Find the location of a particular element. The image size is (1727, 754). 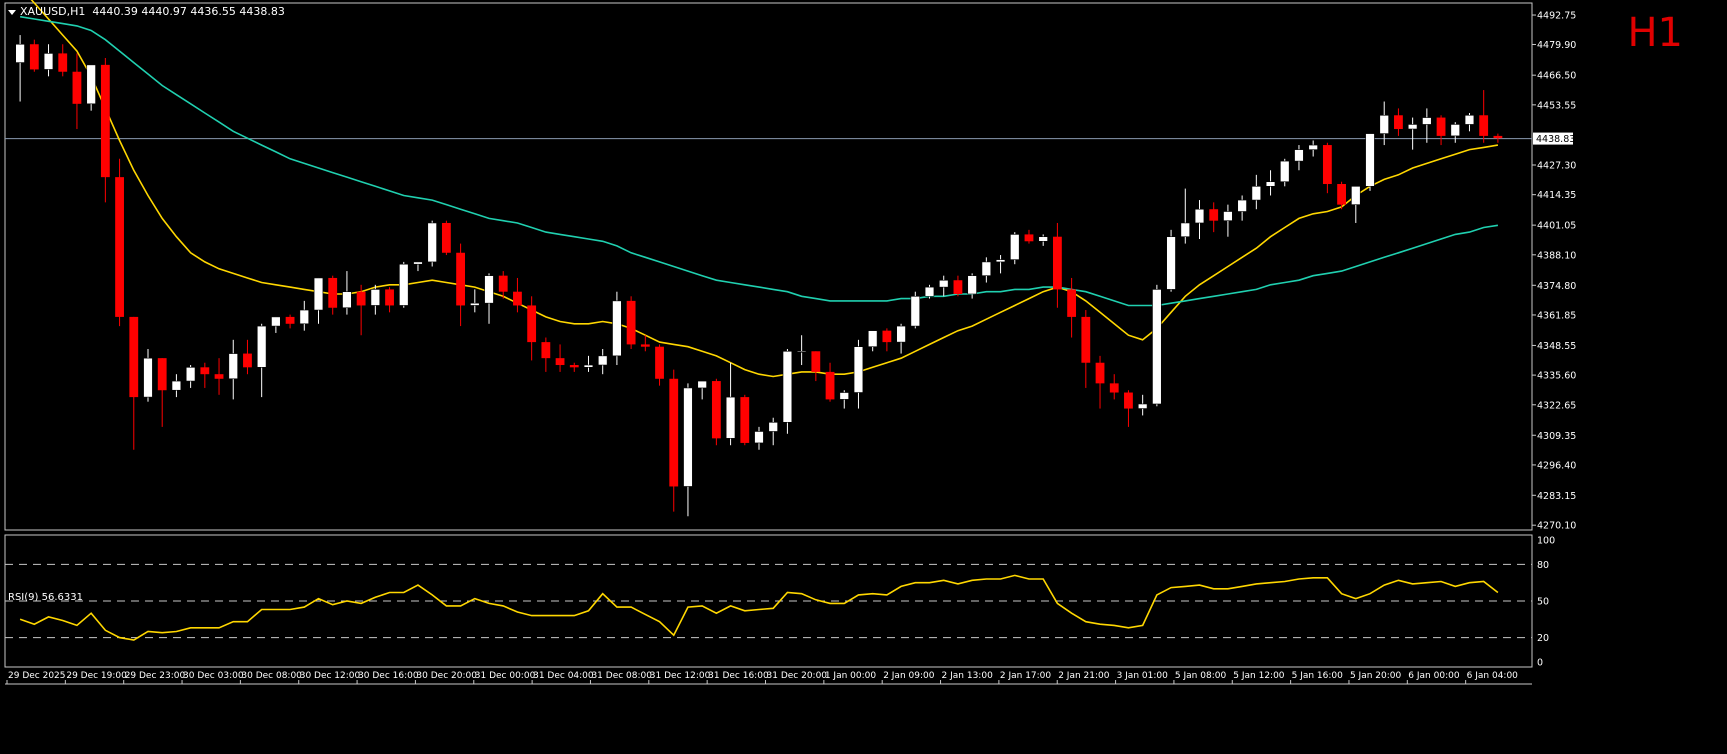

time-tick-label: 3 Jan 01:00 is located at coordinates (1143, 676).